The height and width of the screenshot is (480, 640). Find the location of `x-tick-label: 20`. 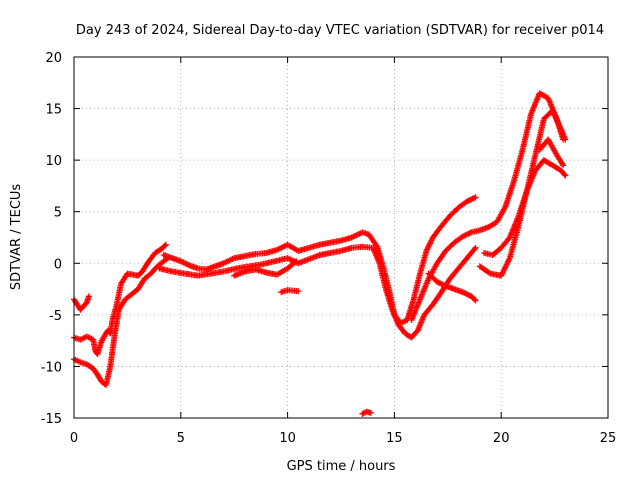

x-tick-label: 20 is located at coordinates (501, 438).